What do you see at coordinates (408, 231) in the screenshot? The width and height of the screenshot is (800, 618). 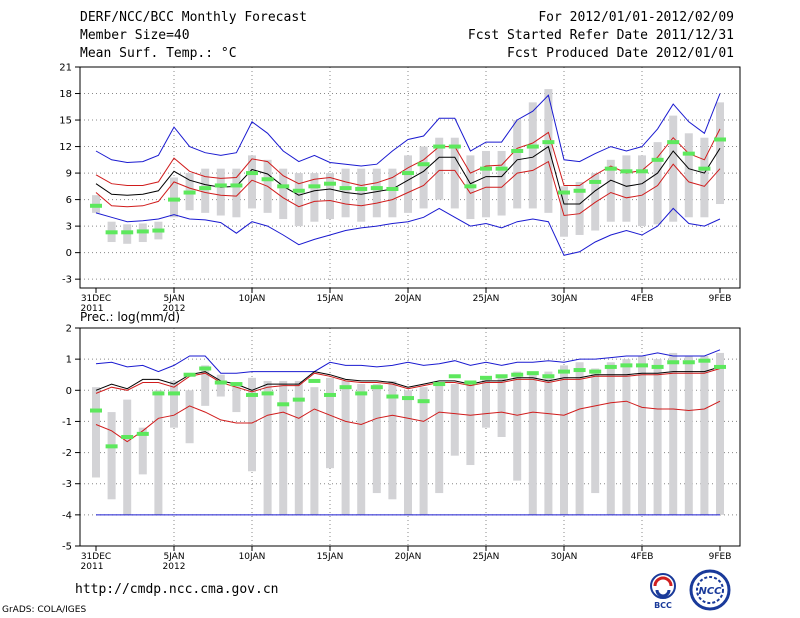 I see `temp-lower-outer-line` at bounding box center [408, 231].